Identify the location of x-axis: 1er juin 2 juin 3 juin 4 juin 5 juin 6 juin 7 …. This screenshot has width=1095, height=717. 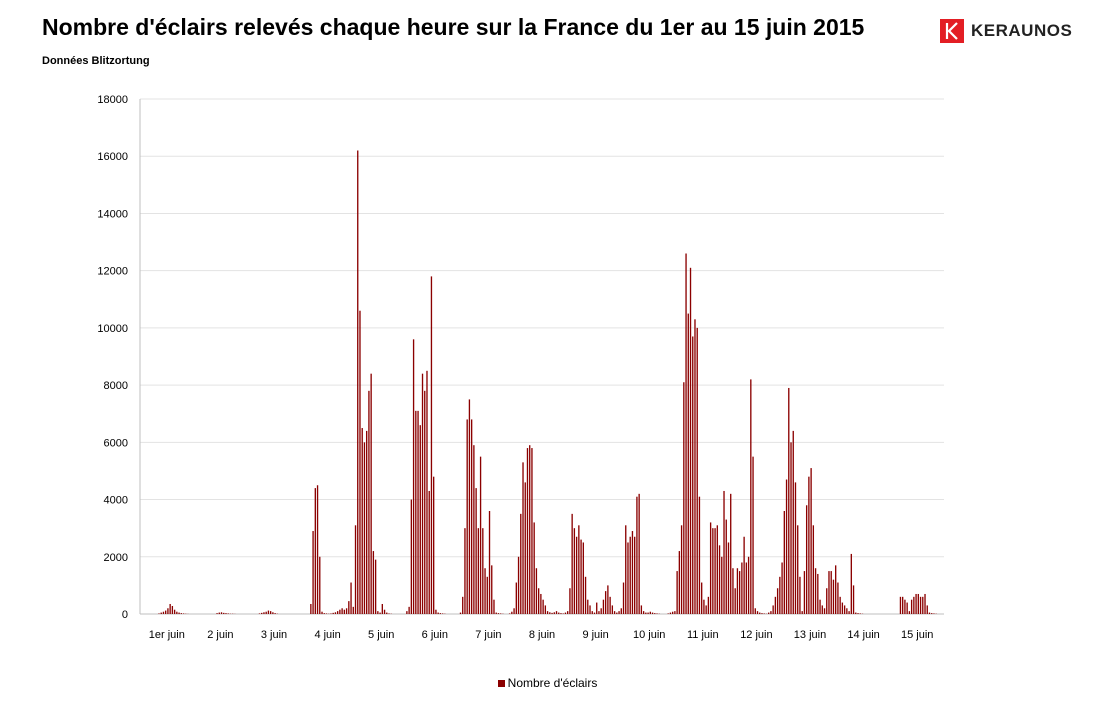
(542, 627).